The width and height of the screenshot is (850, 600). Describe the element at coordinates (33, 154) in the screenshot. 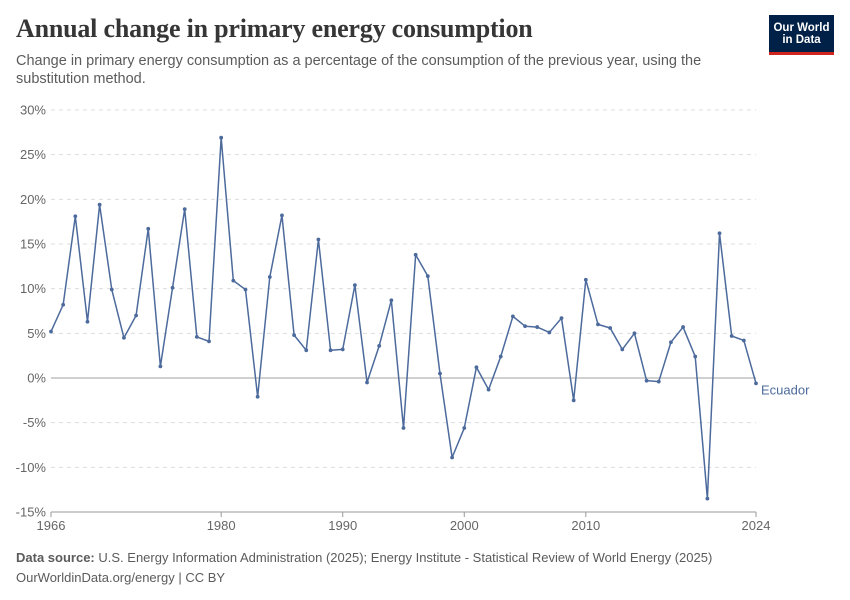

I see `y-tick-label: 25%` at that location.